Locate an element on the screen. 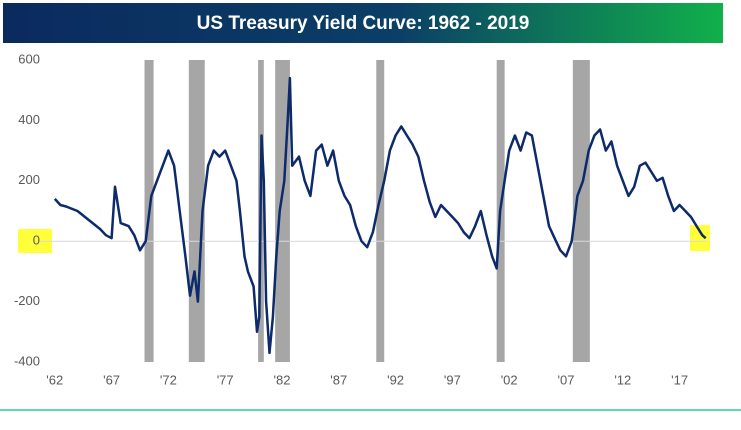 This screenshot has width=741, height=430. title-banner is located at coordinates (363, 23).